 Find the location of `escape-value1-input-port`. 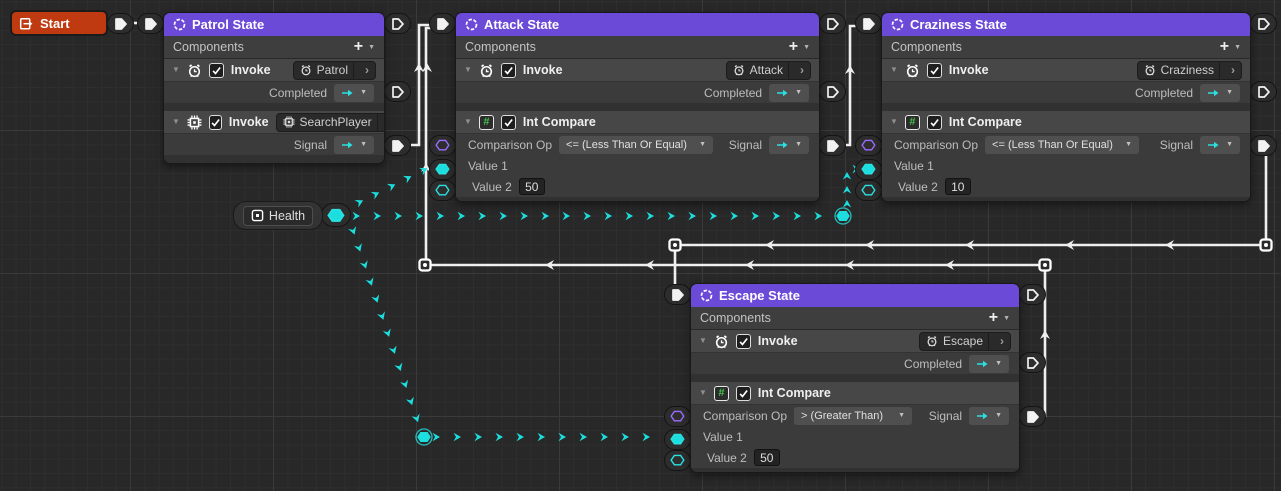

escape-value1-input-port is located at coordinates (677, 439).